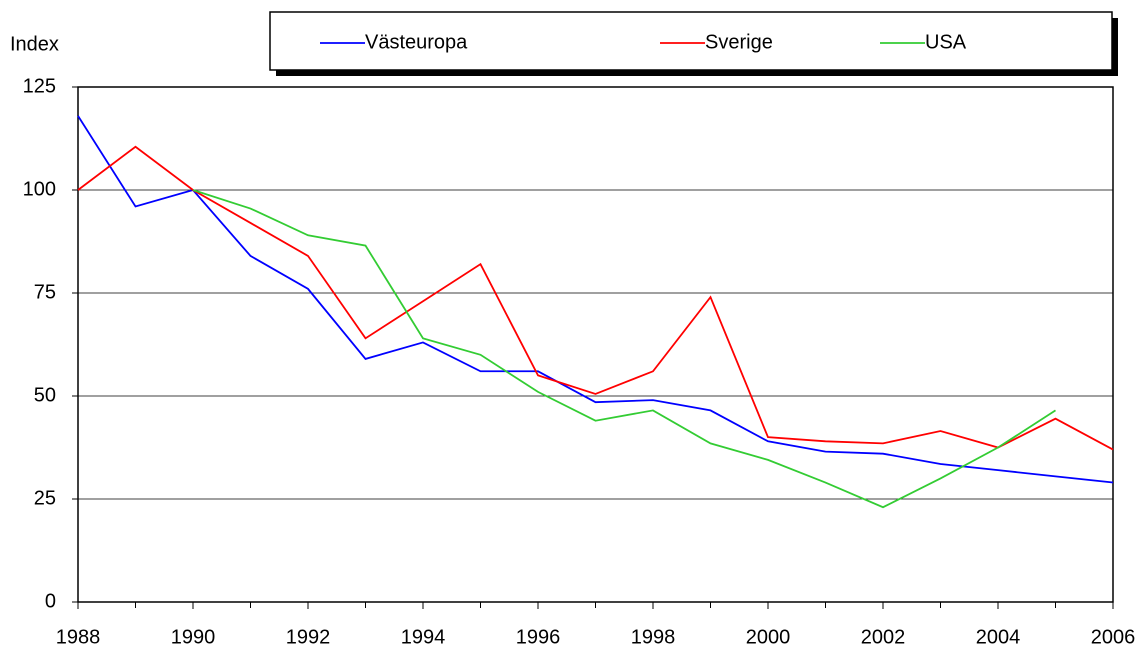 The height and width of the screenshot is (652, 1145). Describe the element at coordinates (1113, 637) in the screenshot. I see `x-tick-label: 2006` at that location.